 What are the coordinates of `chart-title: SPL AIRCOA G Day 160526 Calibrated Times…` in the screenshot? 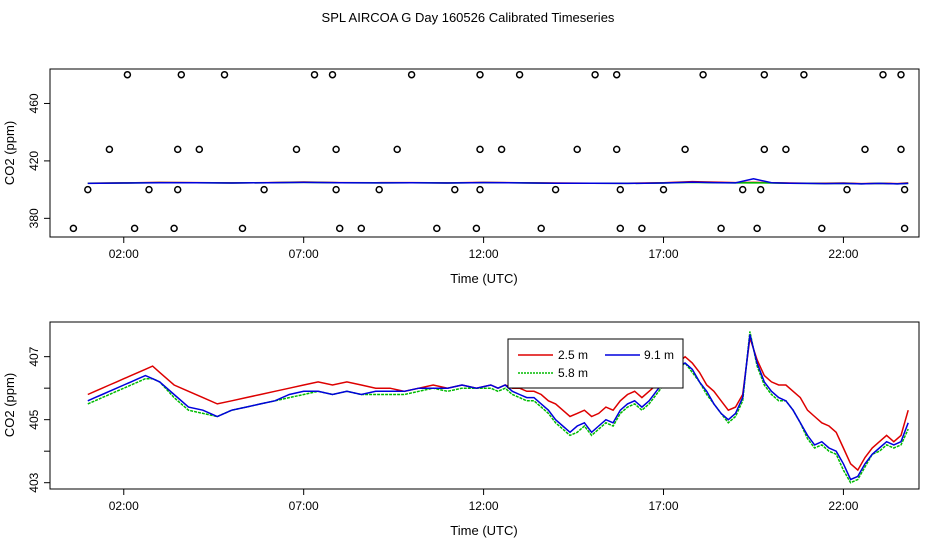 It's located at (468, 17).